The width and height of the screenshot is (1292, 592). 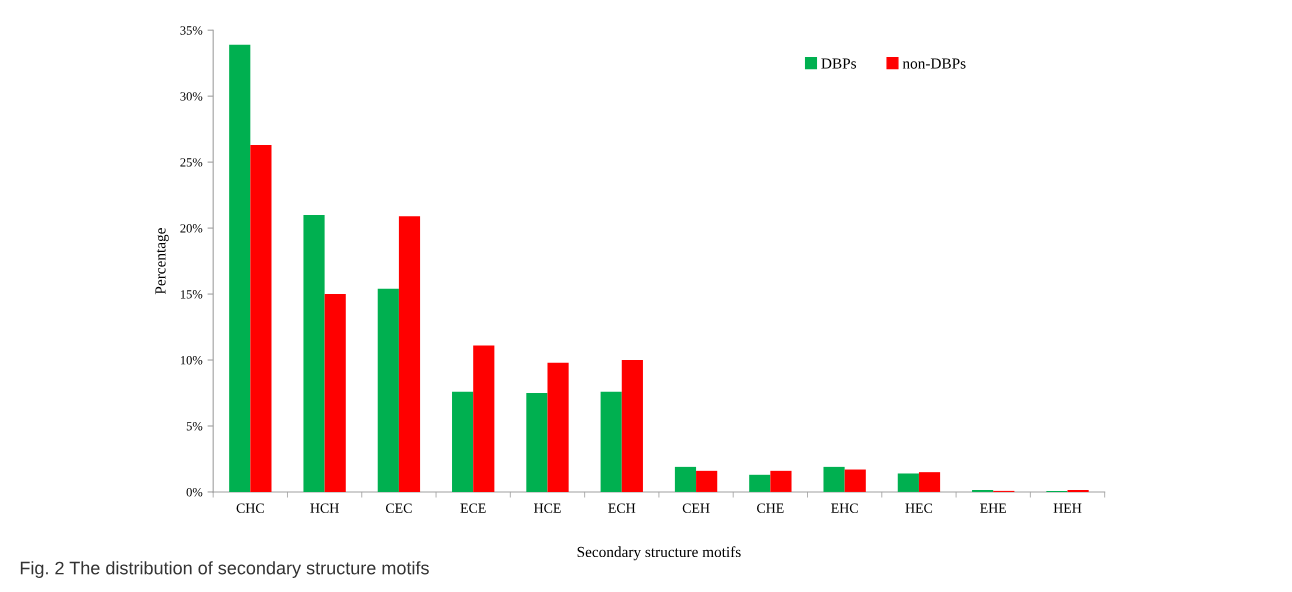 What do you see at coordinates (1067, 508) in the screenshot?
I see `x-tick-label: HEH` at bounding box center [1067, 508].